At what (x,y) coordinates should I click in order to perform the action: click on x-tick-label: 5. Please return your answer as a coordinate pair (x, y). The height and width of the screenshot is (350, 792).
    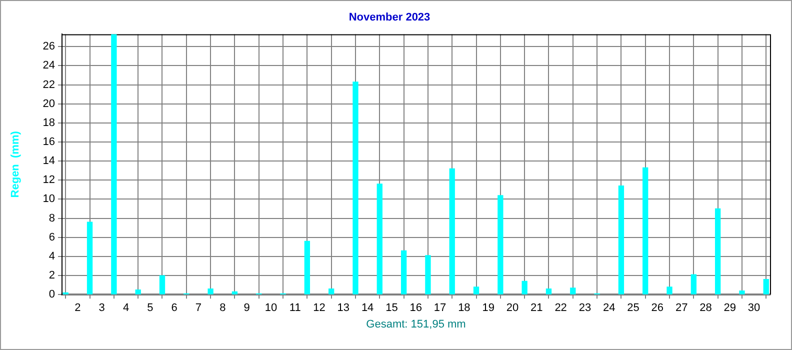
    Looking at the image, I should click on (150, 308).